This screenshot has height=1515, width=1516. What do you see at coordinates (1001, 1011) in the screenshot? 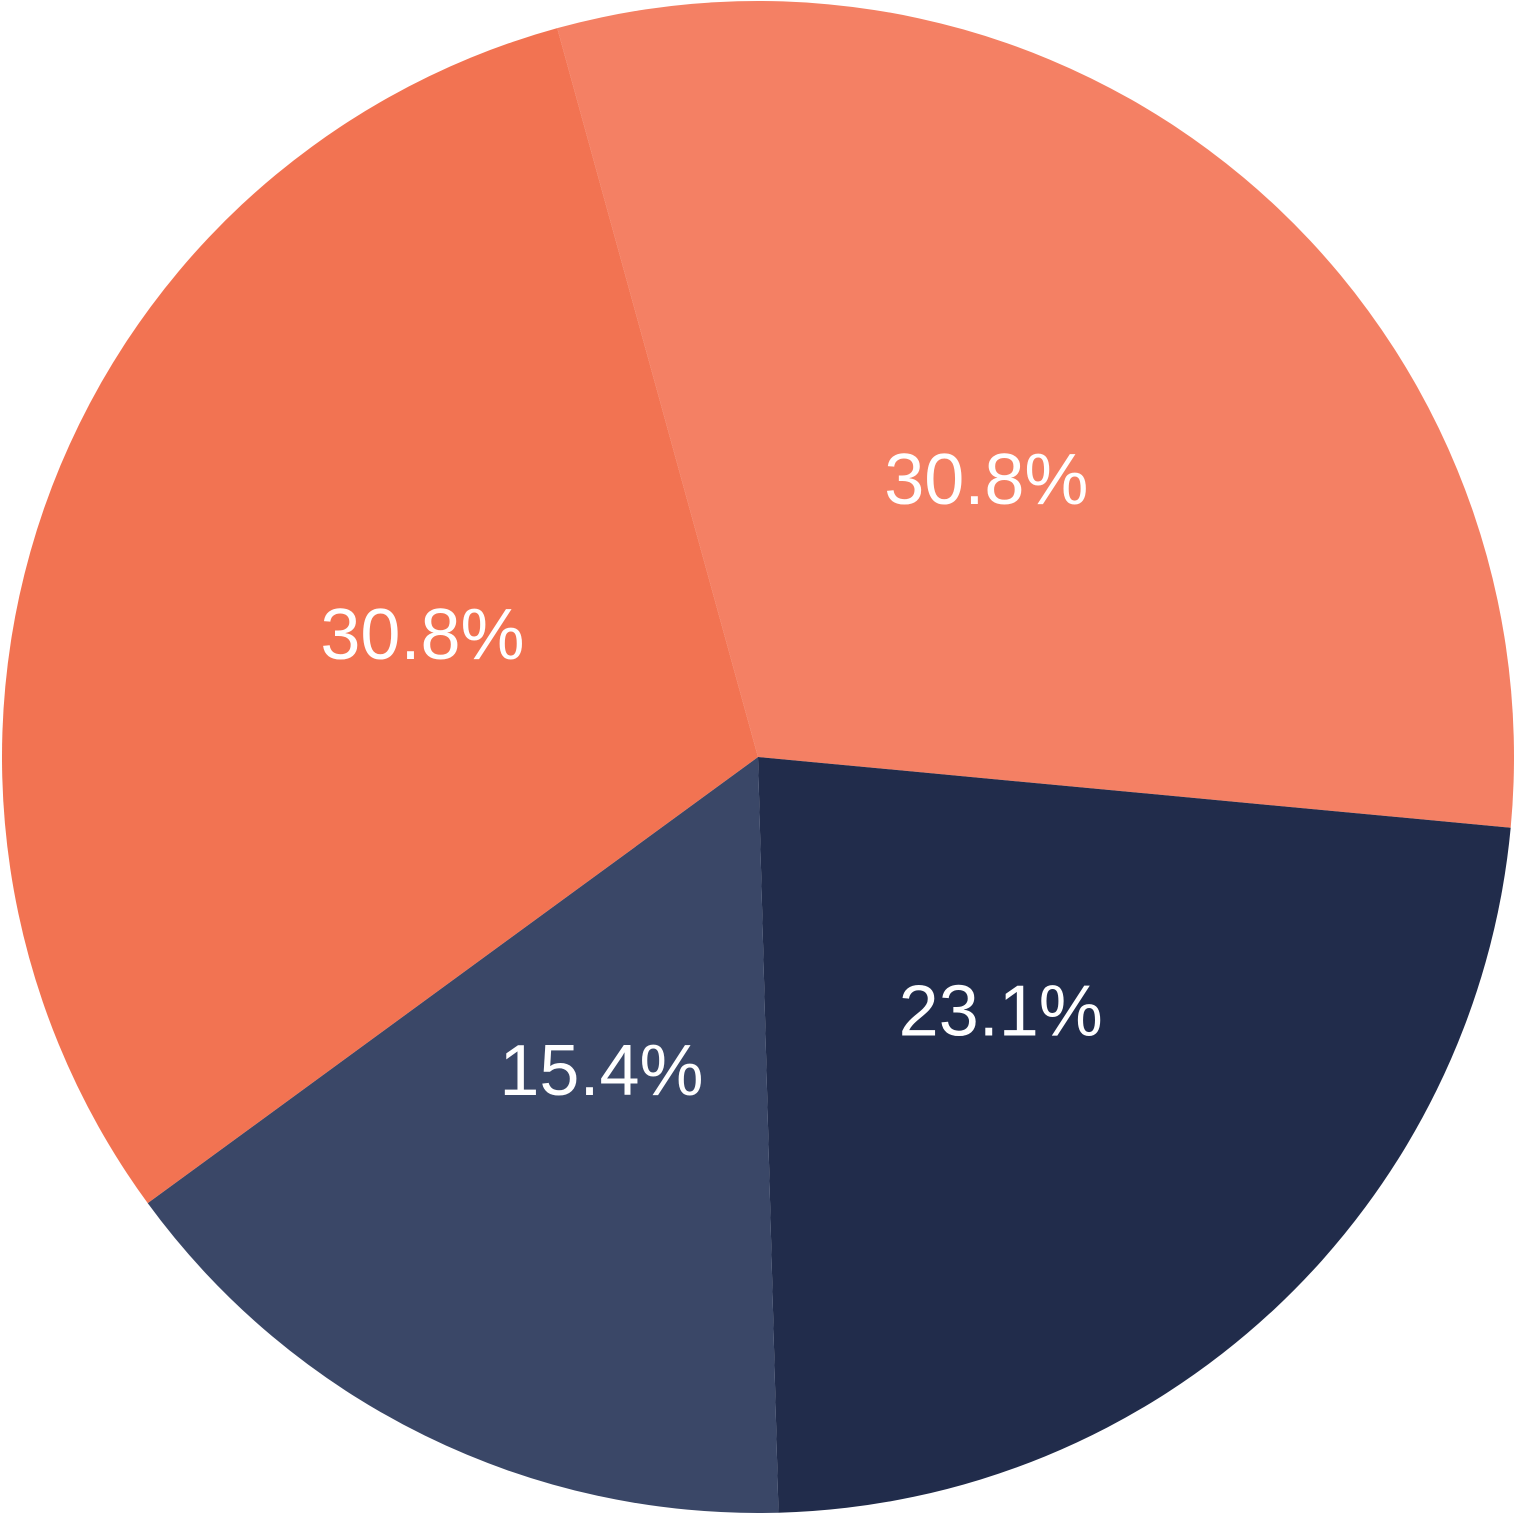
I see `data-label: 23.1%` at bounding box center [1001, 1011].